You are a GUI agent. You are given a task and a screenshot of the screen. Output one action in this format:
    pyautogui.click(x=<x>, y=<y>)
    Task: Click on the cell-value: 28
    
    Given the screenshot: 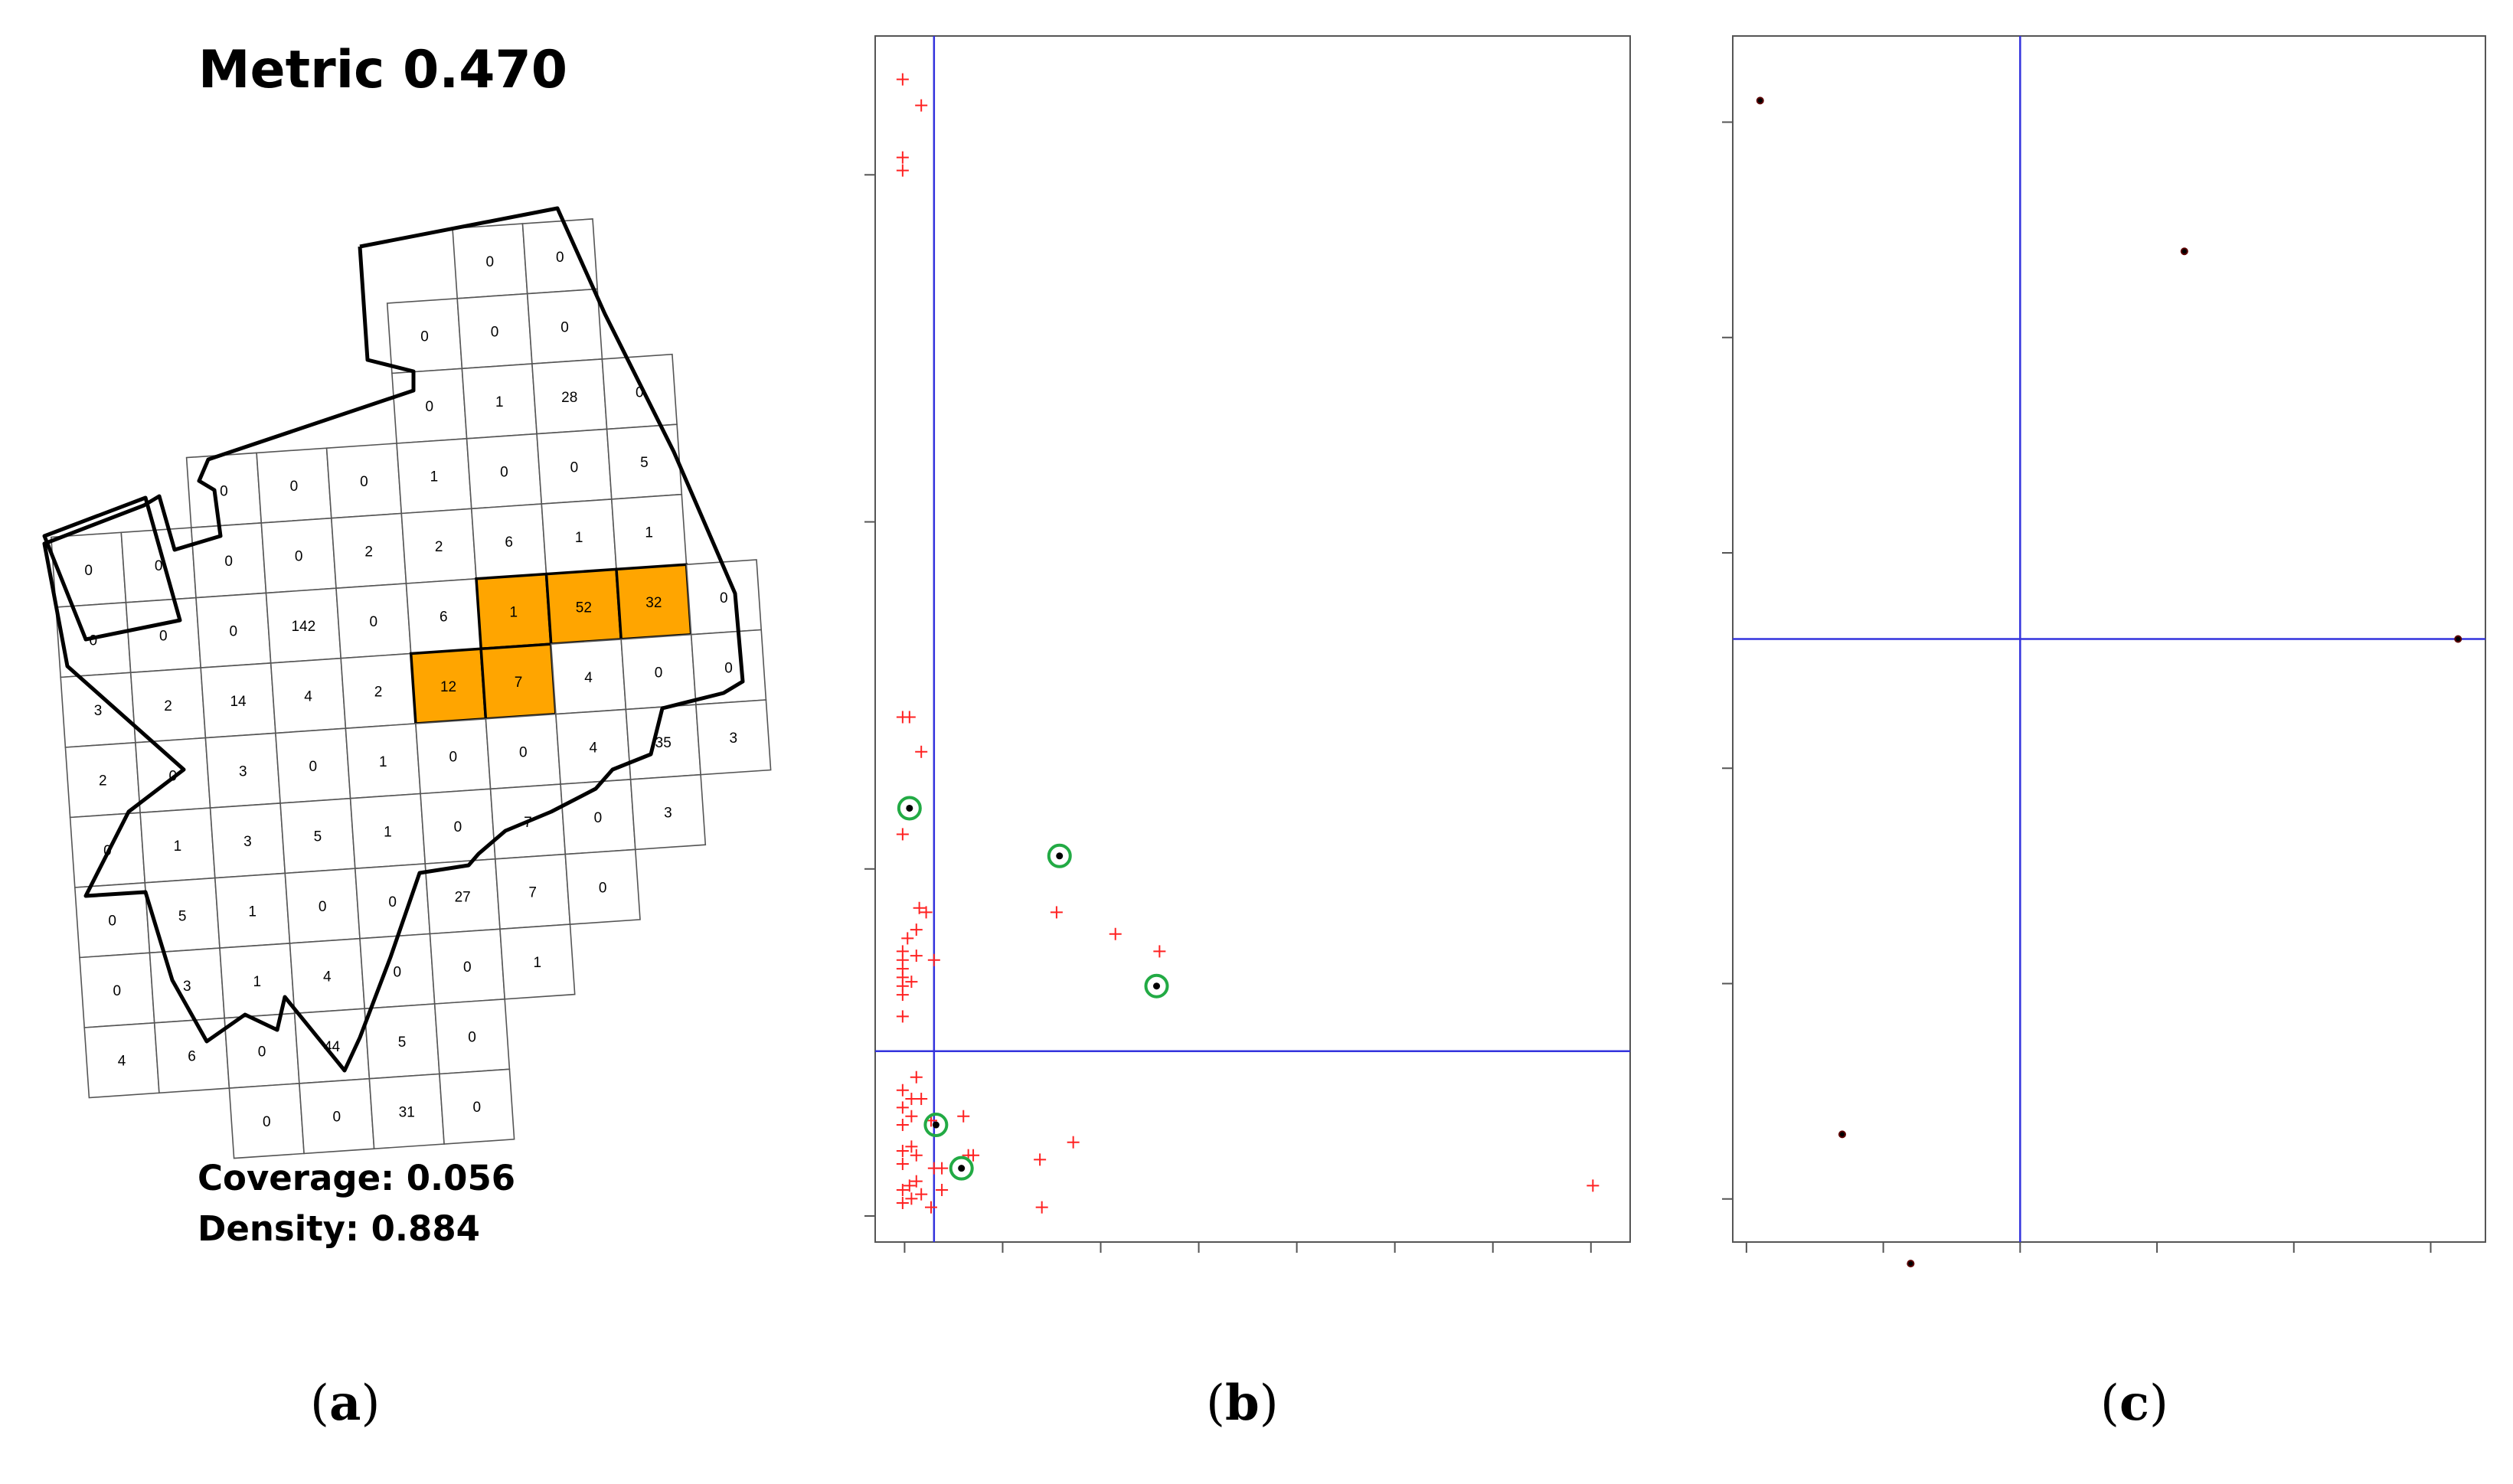 What is the action you would take?
    pyautogui.click(x=569, y=398)
    